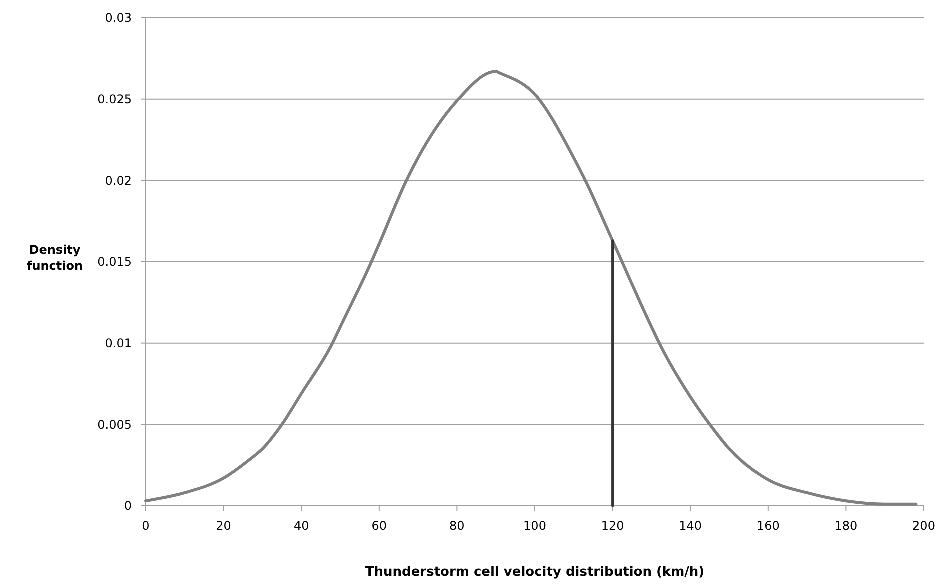 The height and width of the screenshot is (586, 941). I want to click on x-tick-label: 60, so click(380, 526).